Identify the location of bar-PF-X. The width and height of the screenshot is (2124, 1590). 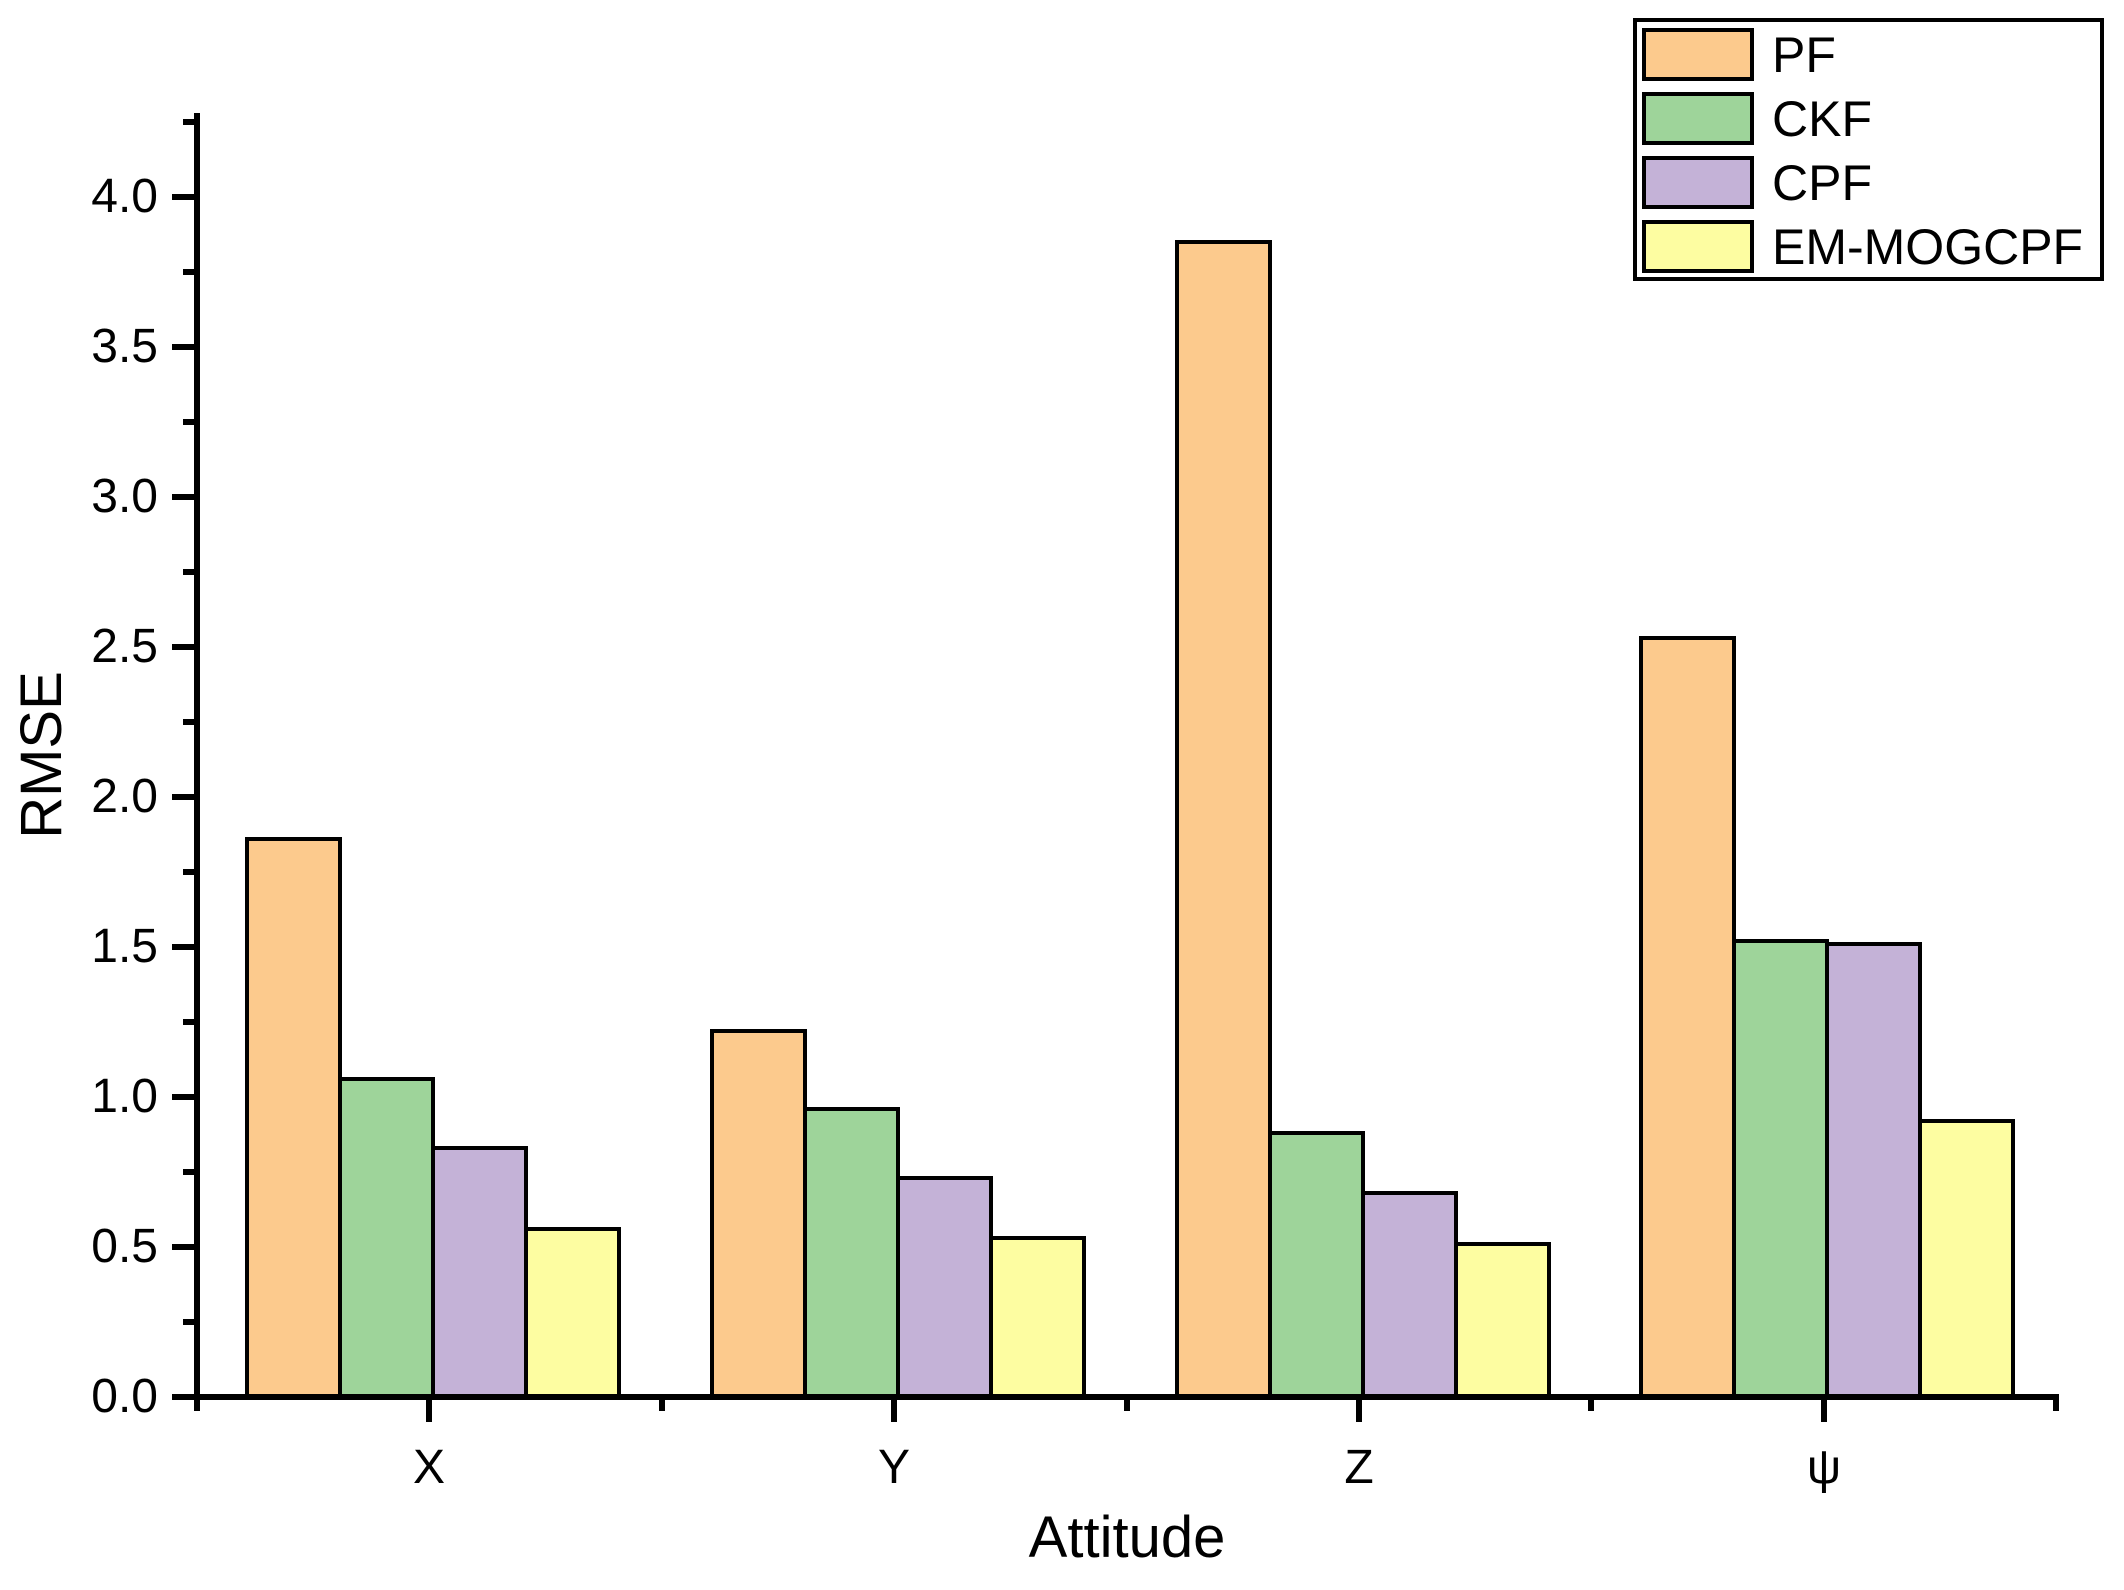
(293, 1117).